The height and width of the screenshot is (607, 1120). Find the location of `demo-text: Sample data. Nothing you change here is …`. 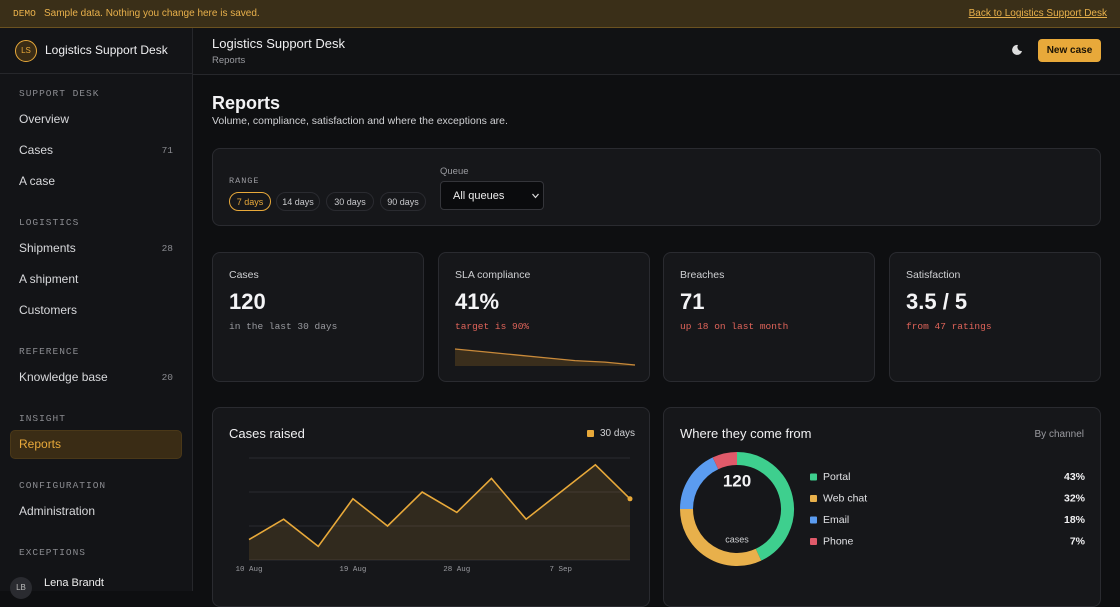

demo-text: Sample data. Nothing you change here is … is located at coordinates (152, 13).